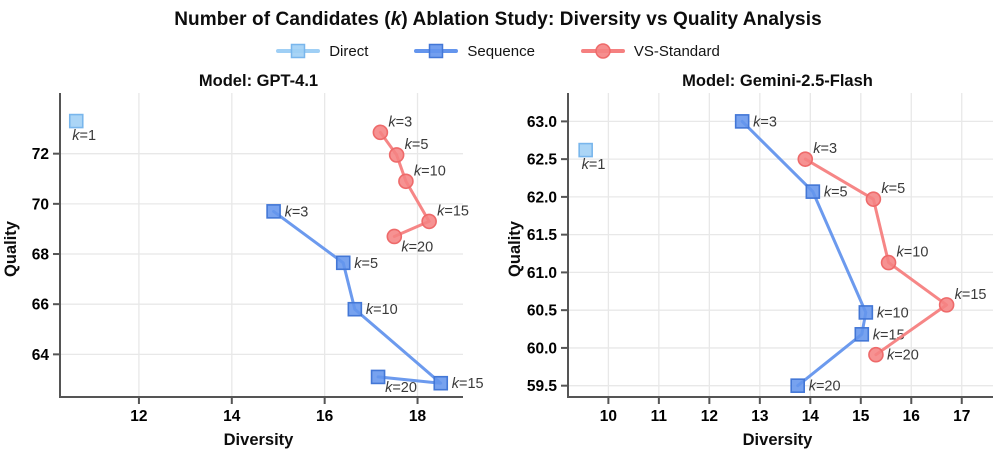  What do you see at coordinates (282, 19) in the screenshot?
I see `figure-title-prefix: Number of Candidates (` at bounding box center [282, 19].